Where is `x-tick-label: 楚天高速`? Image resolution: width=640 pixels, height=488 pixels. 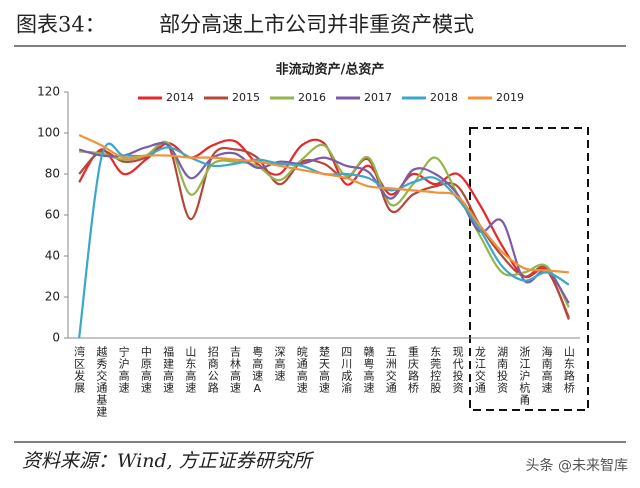 x-tick-label: 楚天高速 is located at coordinates (324, 369).